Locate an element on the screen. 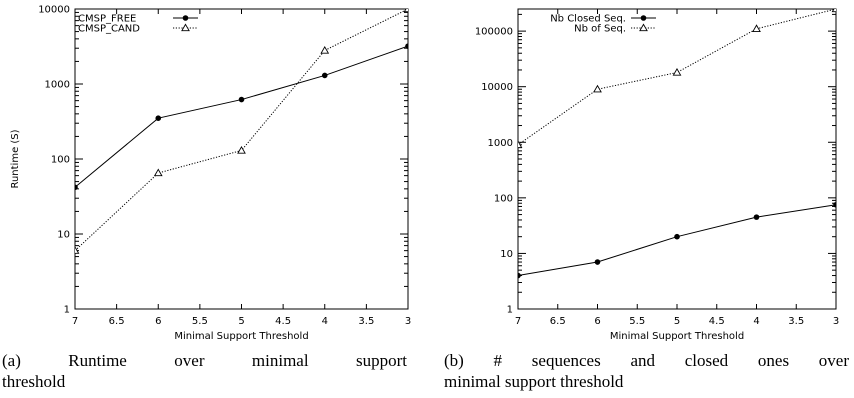 The image size is (854, 398). legend-label: CMSP_FREE is located at coordinates (107, 19).